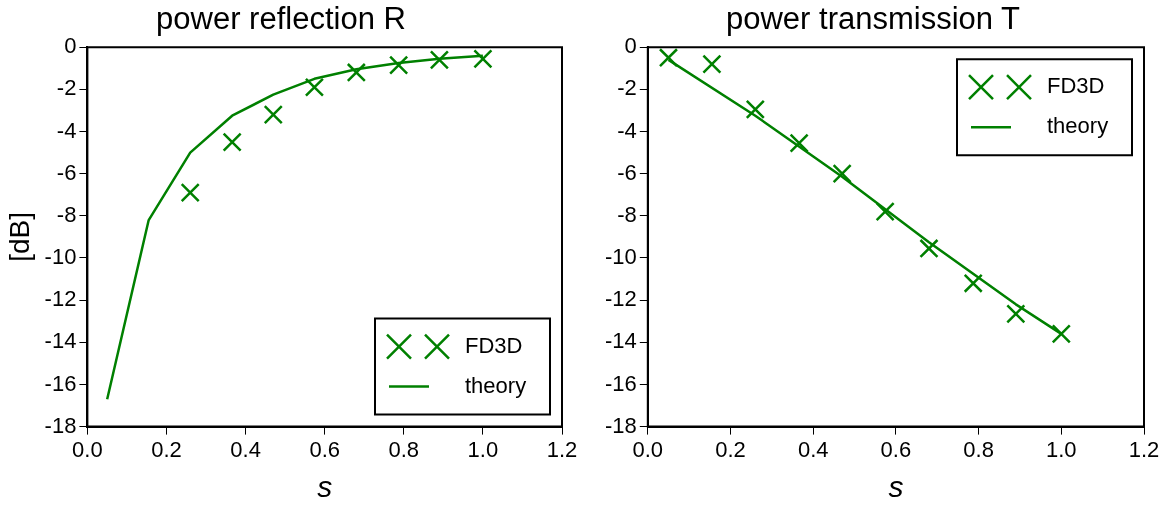 This screenshot has width=1164, height=511. Describe the element at coordinates (281, 19) in the screenshot. I see `chart-title: power reflection R` at that location.